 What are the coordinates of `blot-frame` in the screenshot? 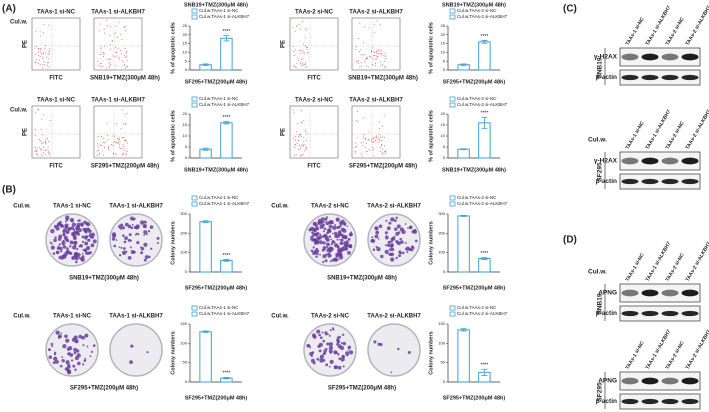 It's located at (660, 57).